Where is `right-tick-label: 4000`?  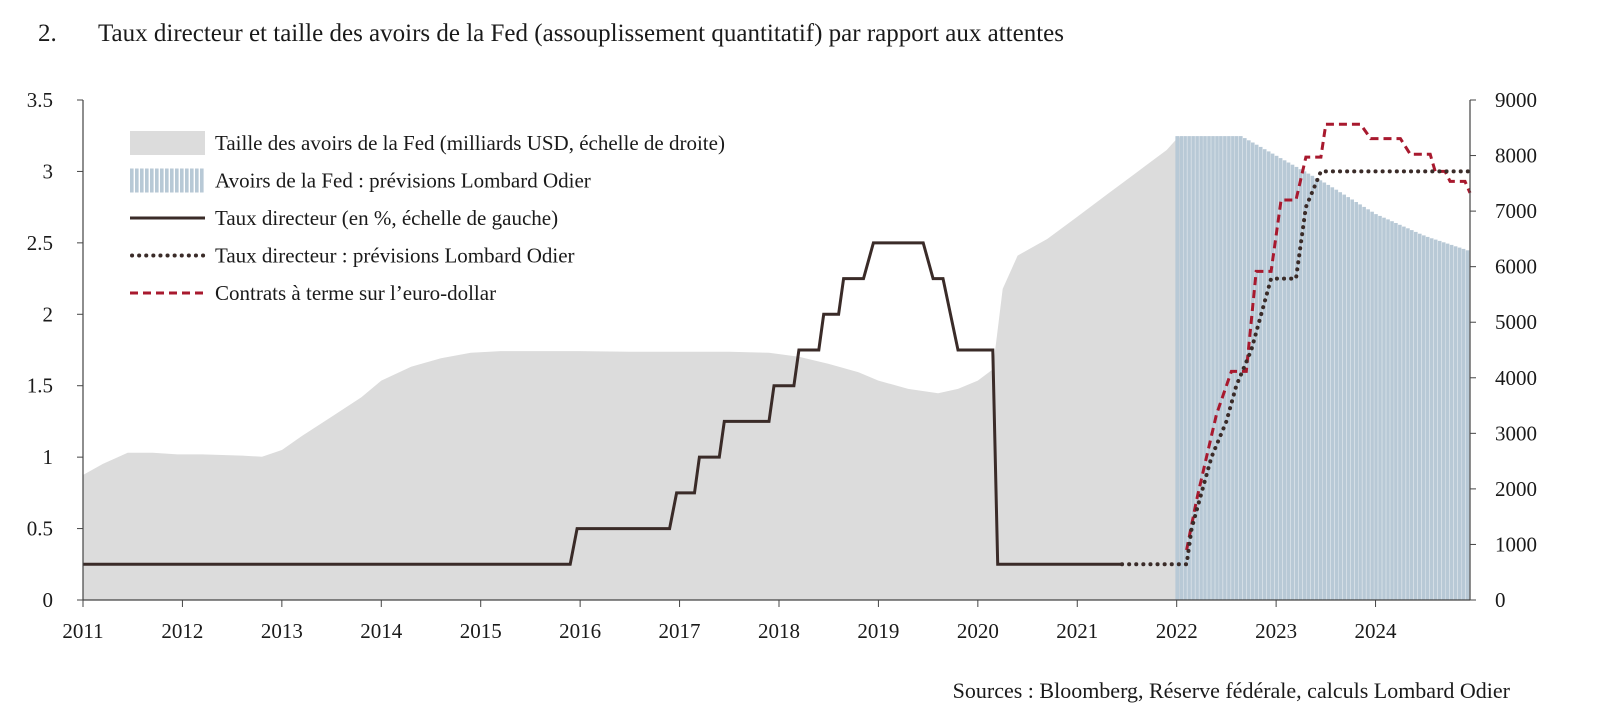
right-tick-label: 4000 is located at coordinates (1516, 378).